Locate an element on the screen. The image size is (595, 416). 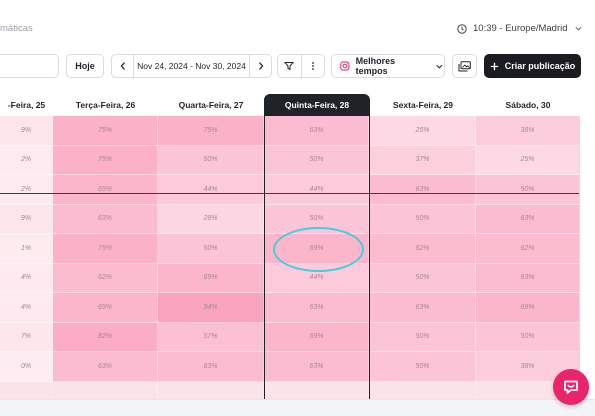
more-vertical-icon is located at coordinates (312, 66).